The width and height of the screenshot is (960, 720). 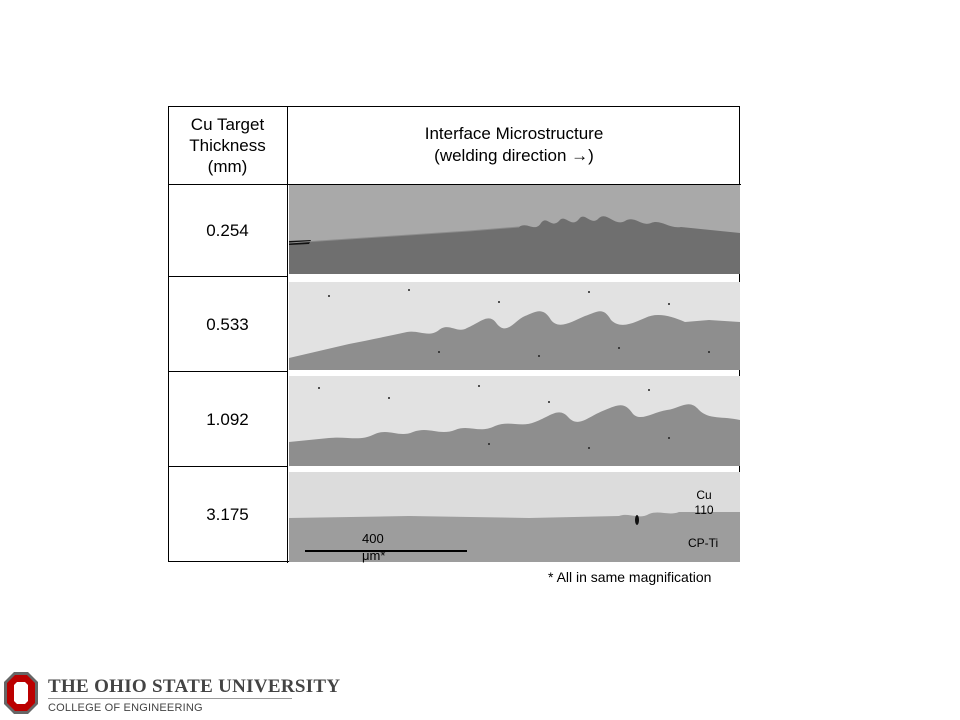 I want to click on header-divider, so click(x=454, y=184).